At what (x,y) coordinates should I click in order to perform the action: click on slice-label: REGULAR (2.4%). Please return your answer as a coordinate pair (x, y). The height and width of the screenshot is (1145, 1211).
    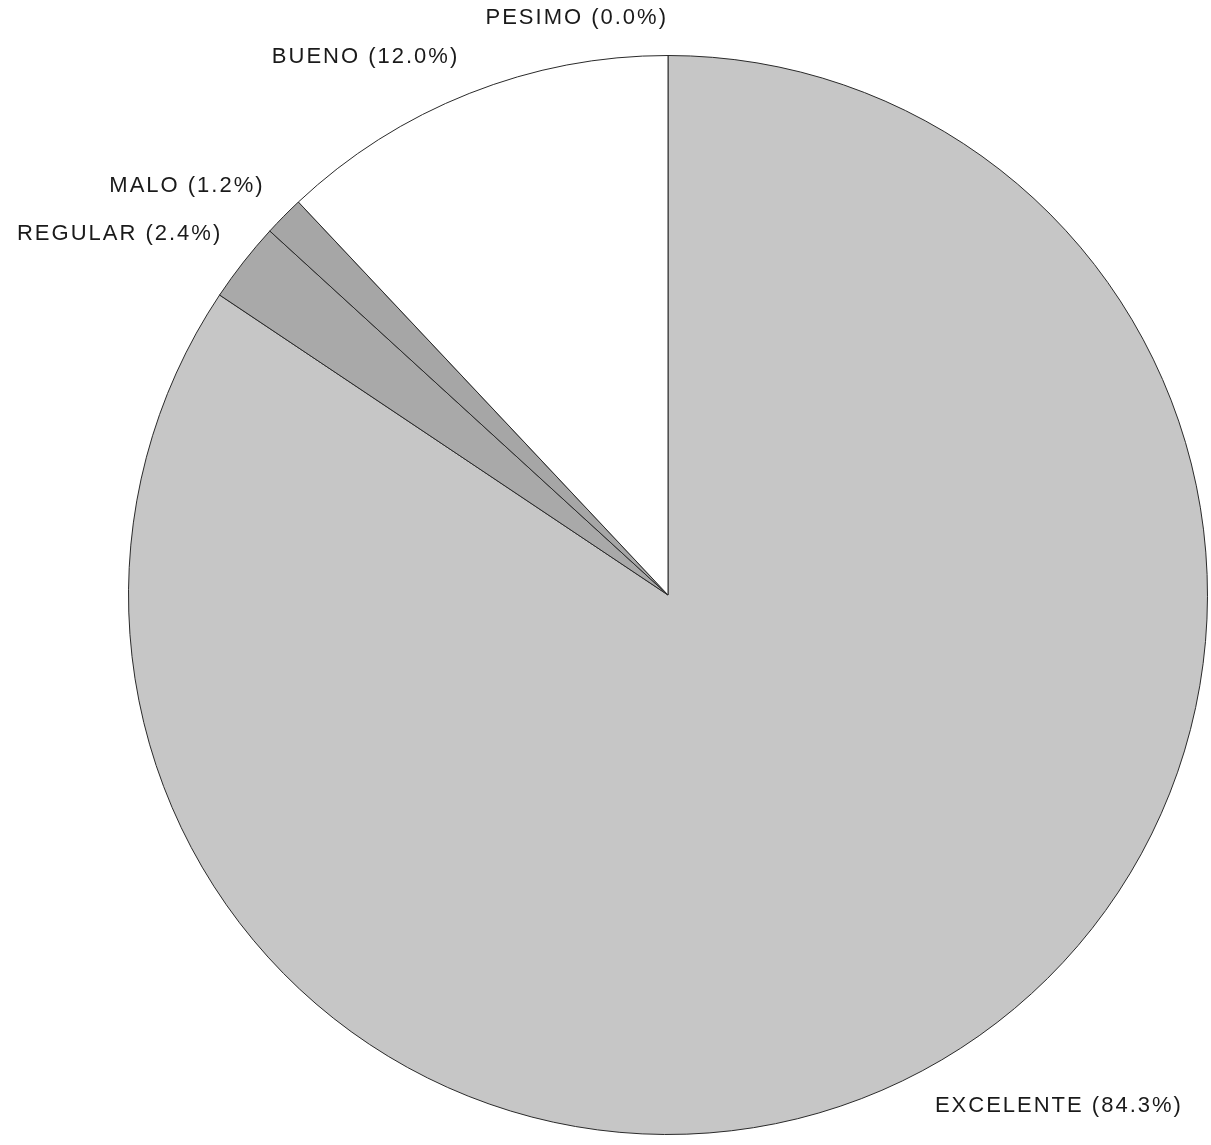
    Looking at the image, I should click on (119, 233).